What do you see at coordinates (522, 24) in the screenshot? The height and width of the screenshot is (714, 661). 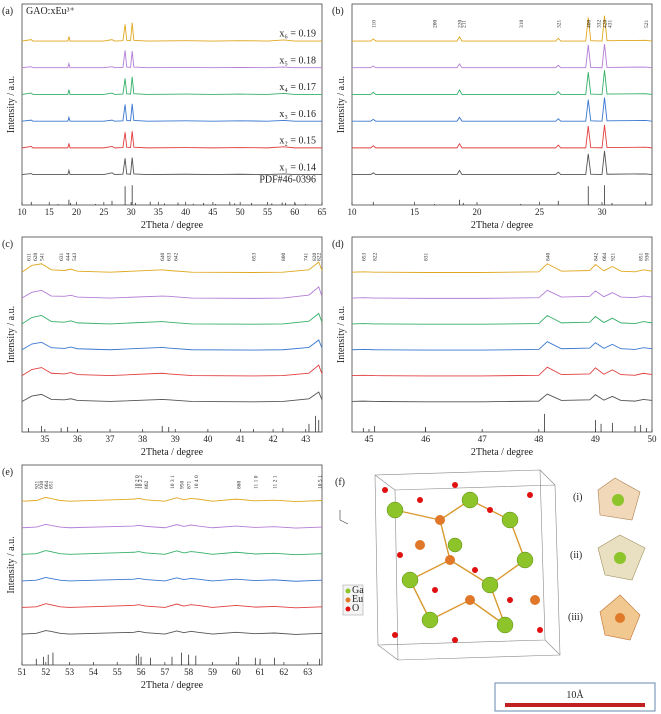 I see `peak-label: 310` at bounding box center [522, 24].